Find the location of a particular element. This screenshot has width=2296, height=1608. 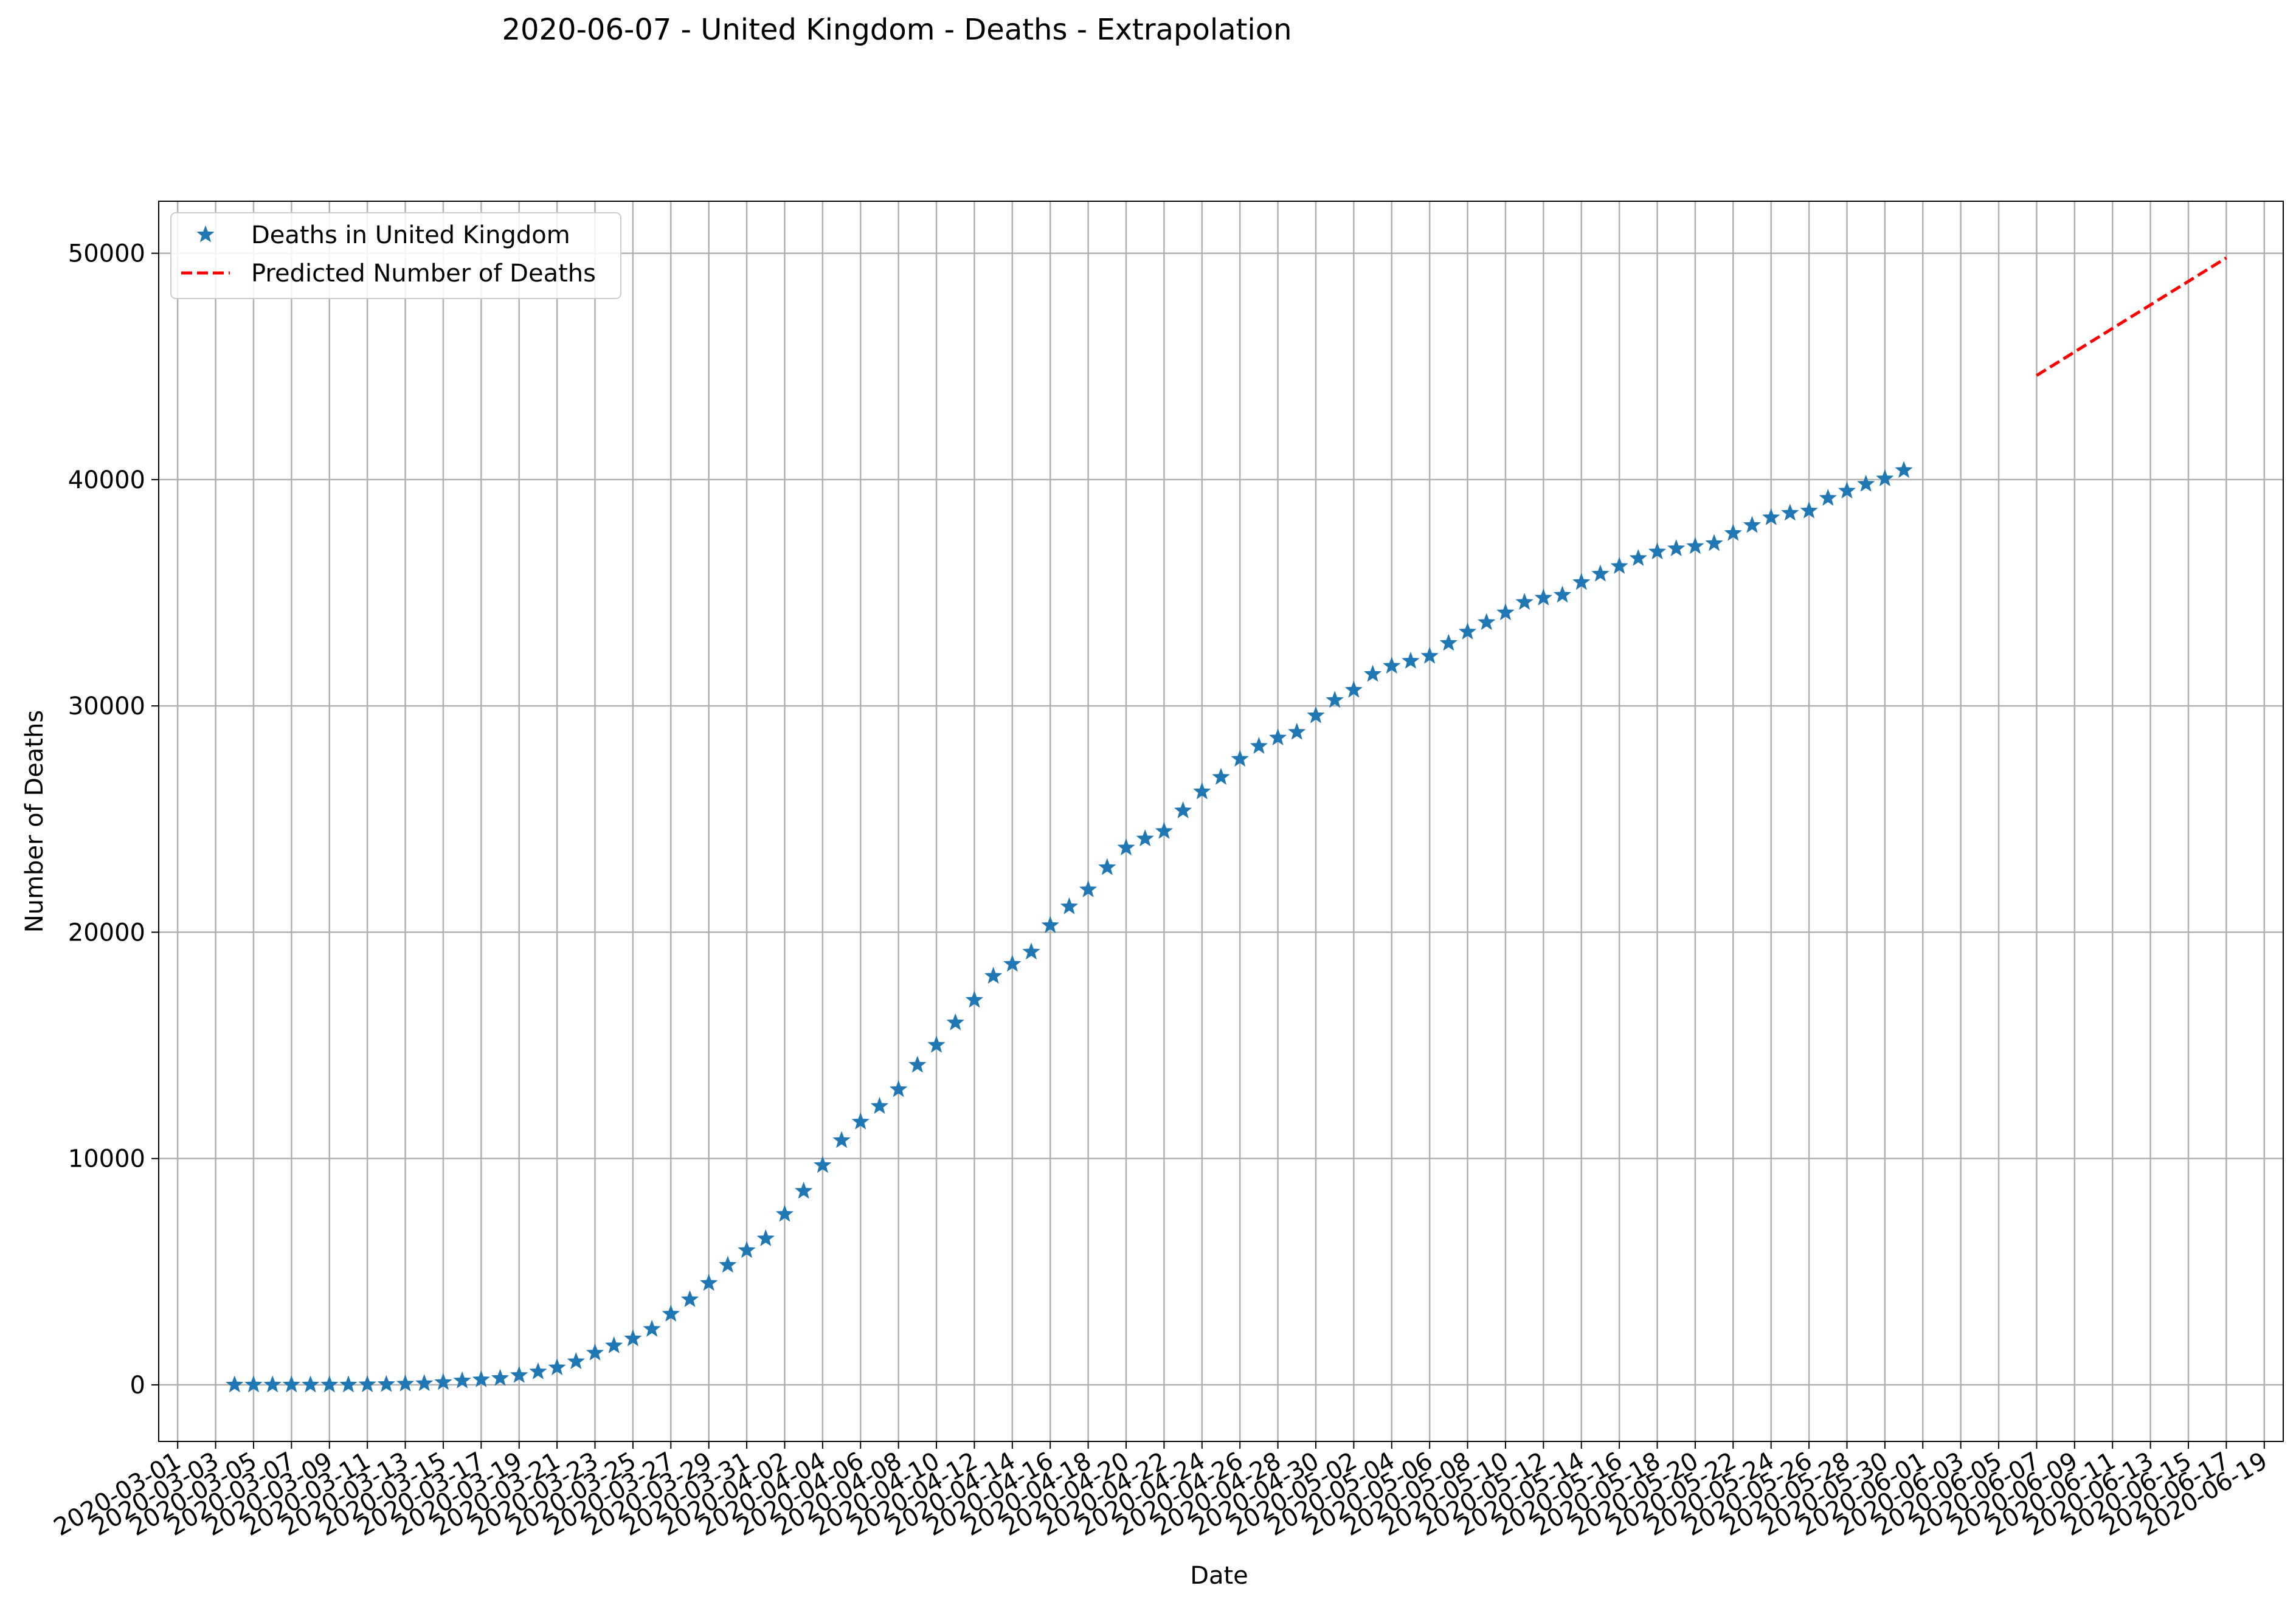

y-axis-ticks: 0 10000 20000 30000 40000 50000 is located at coordinates (114, 819).